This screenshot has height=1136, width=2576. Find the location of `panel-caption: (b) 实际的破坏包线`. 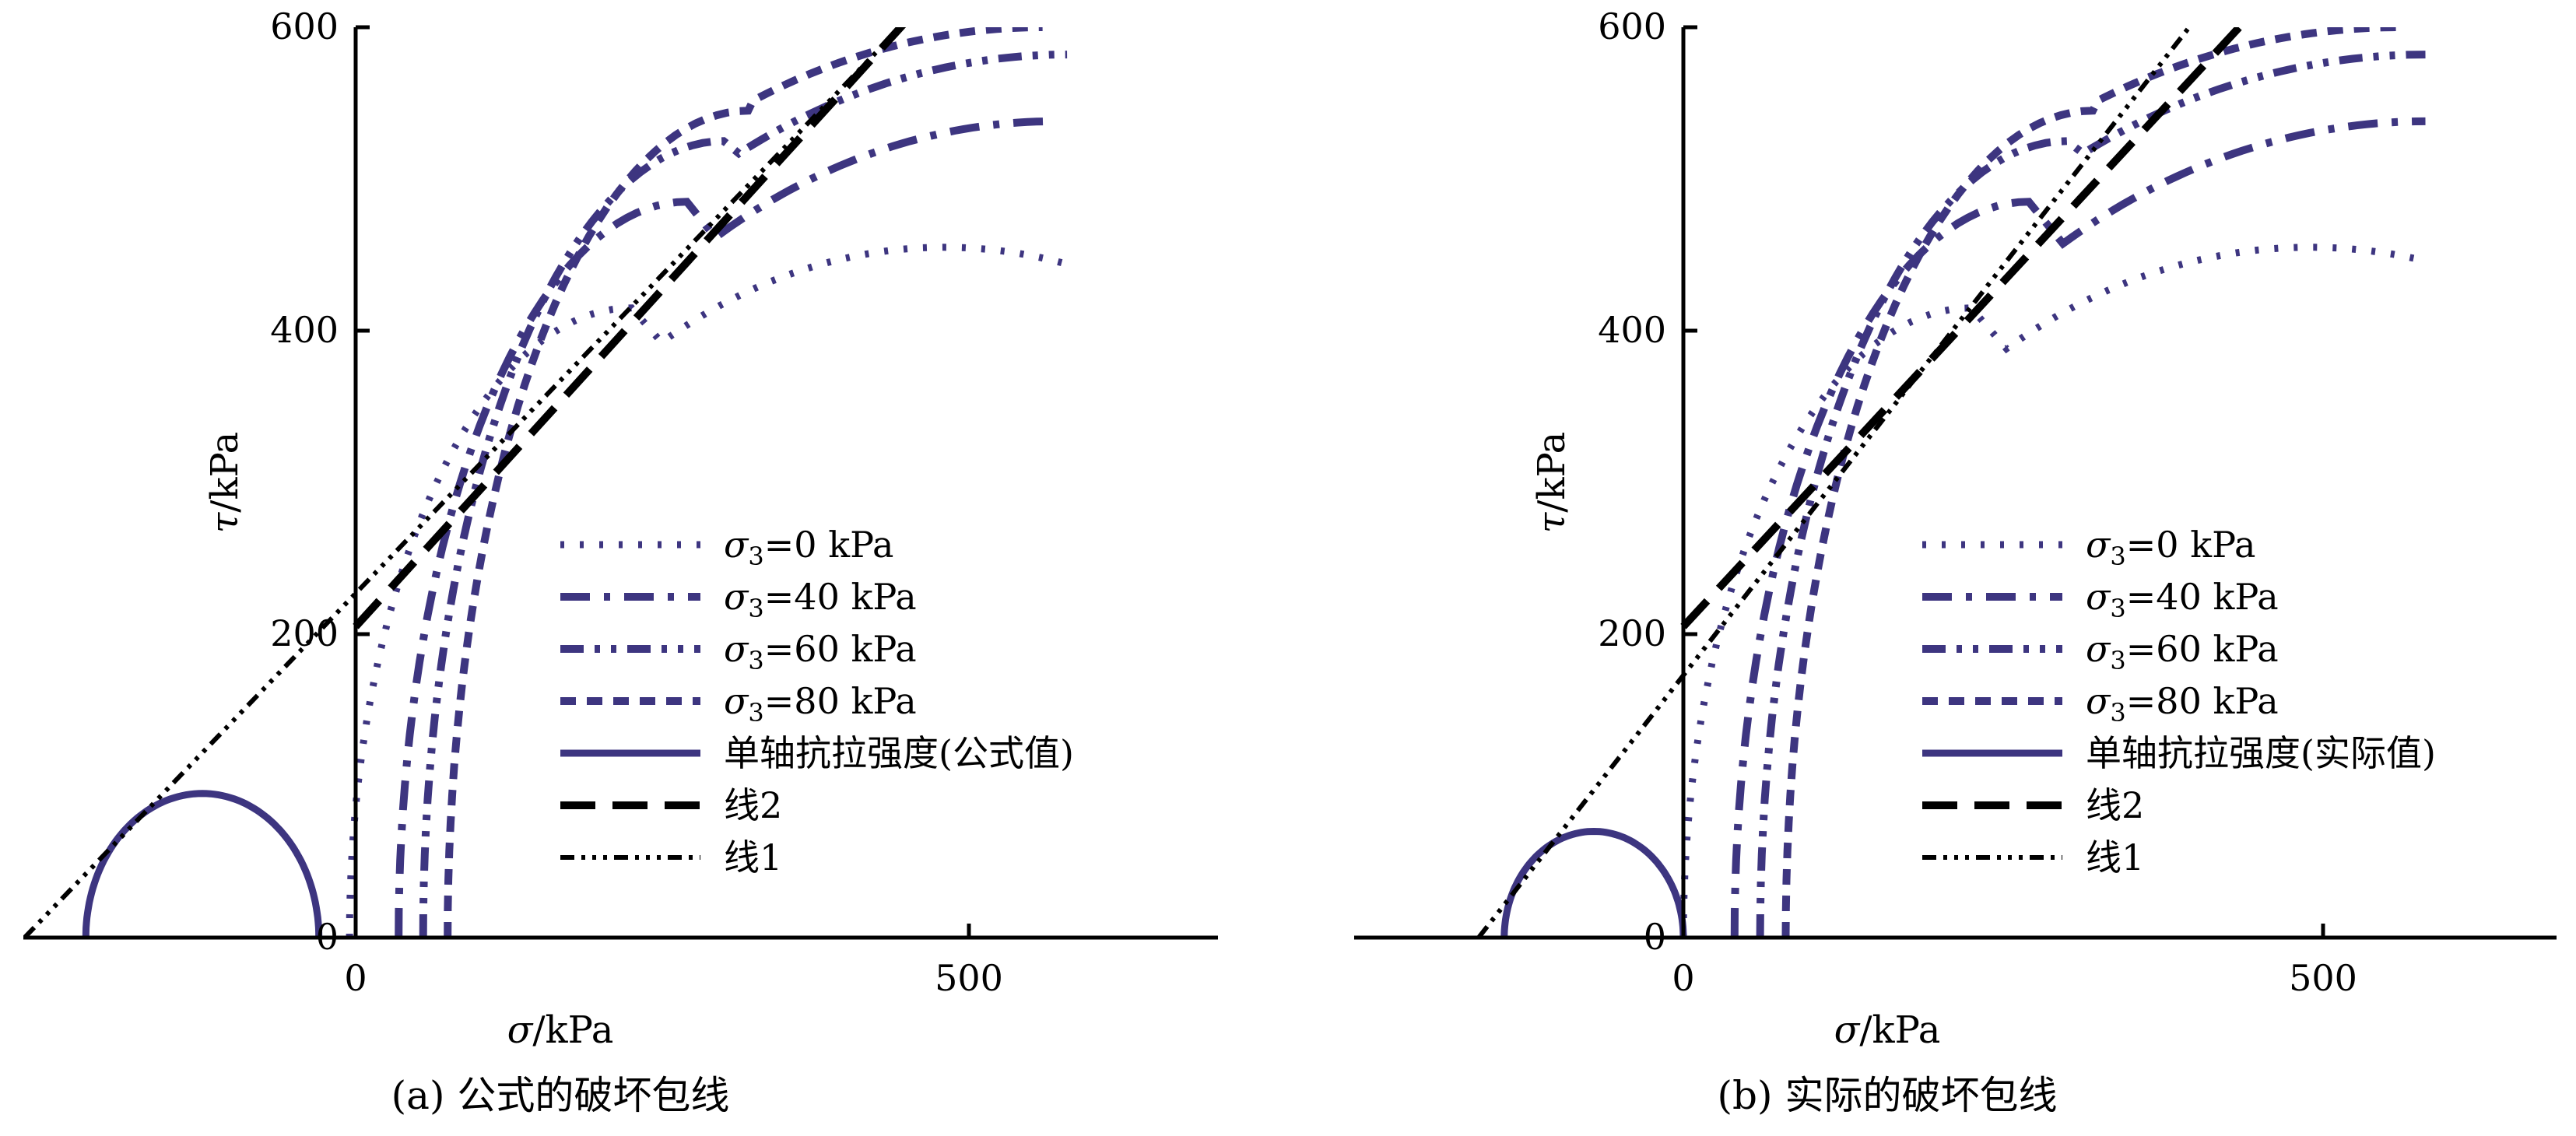

panel-caption: (b) 实际的破坏包线 is located at coordinates (1888, 1095).